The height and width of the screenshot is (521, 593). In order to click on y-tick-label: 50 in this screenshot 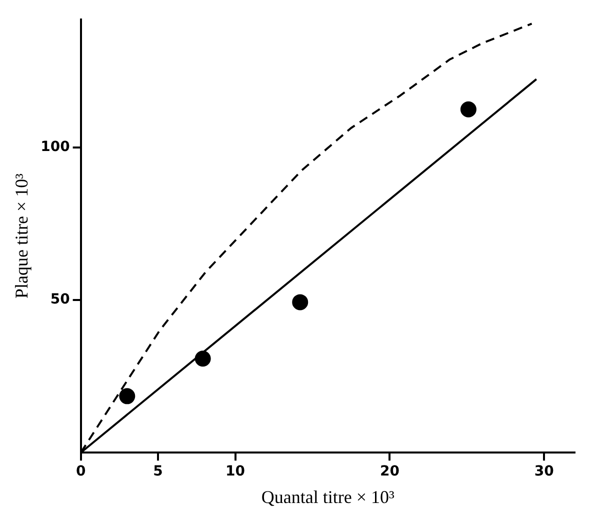, I will do `click(60, 300)`.